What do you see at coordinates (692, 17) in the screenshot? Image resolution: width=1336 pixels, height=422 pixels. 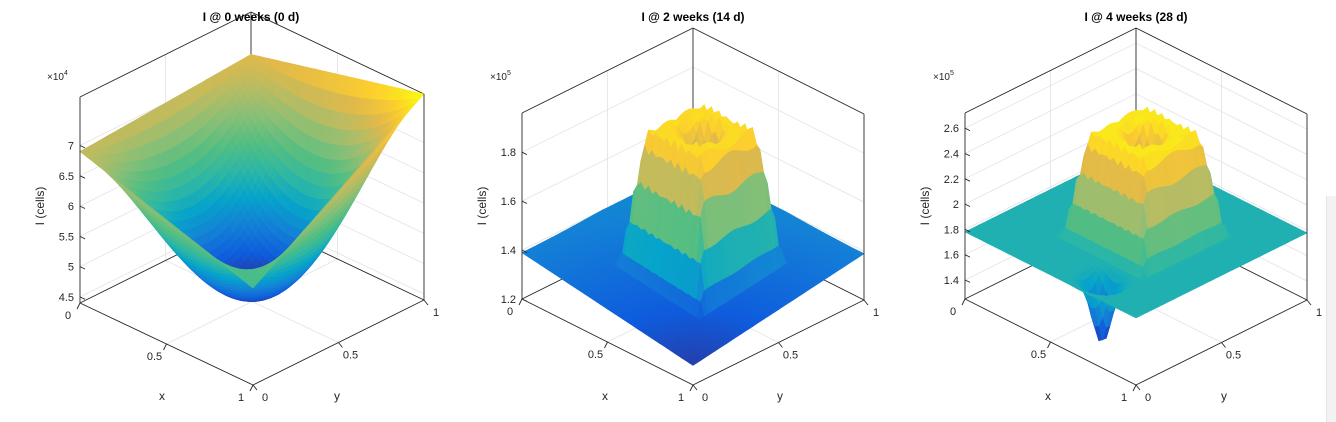 I see `subplot-title: I @ 2 weeks (14 d)` at bounding box center [692, 17].